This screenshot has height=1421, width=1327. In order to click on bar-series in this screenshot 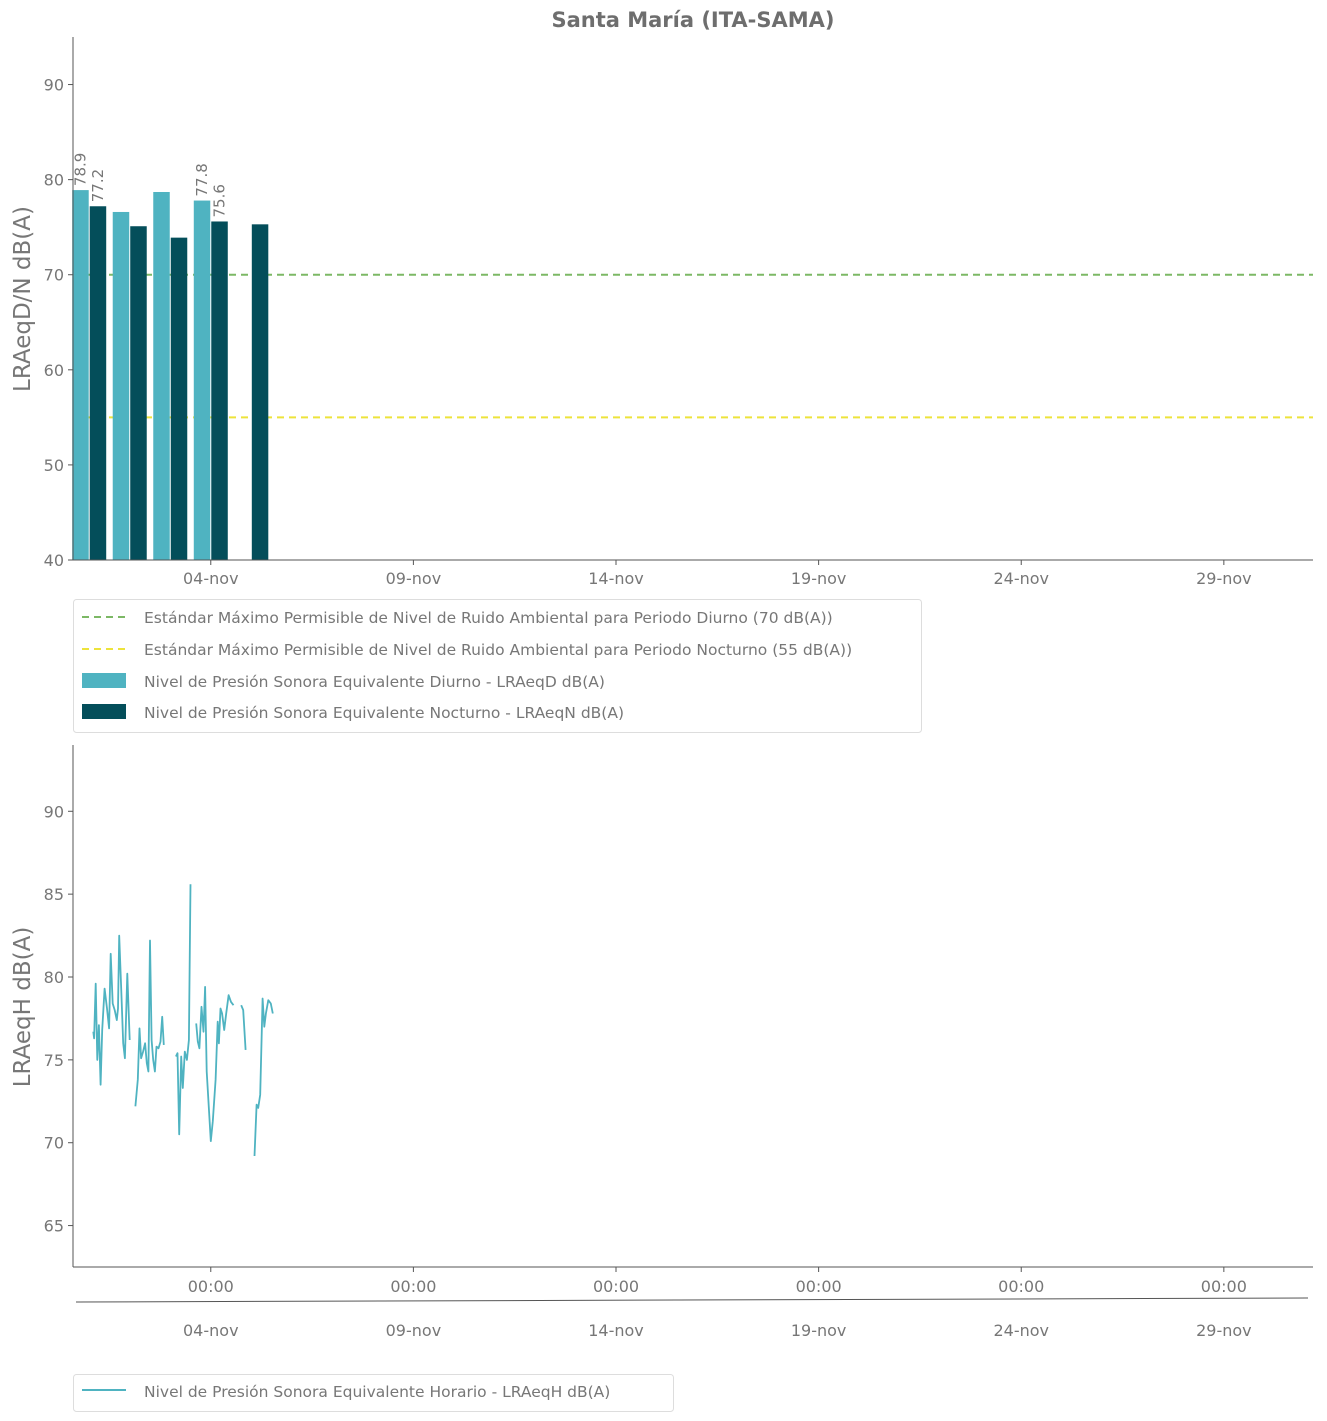, I will do `click(170, 375)`.